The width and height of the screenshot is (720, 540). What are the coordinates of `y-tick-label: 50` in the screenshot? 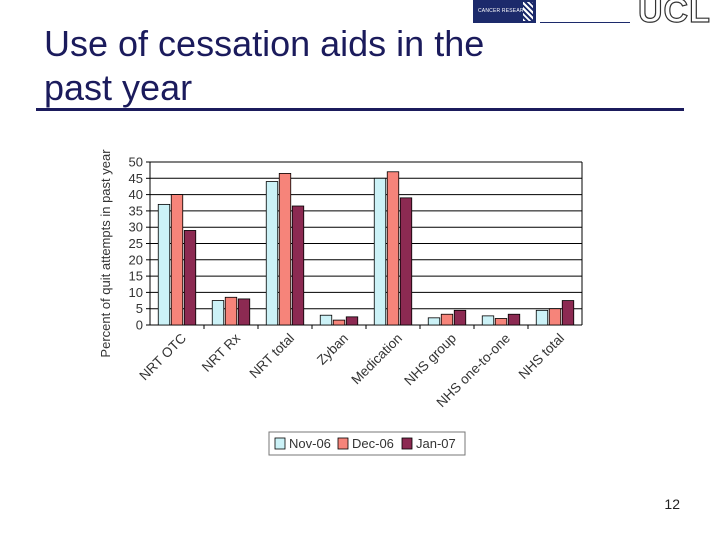 It's located at (136, 162).